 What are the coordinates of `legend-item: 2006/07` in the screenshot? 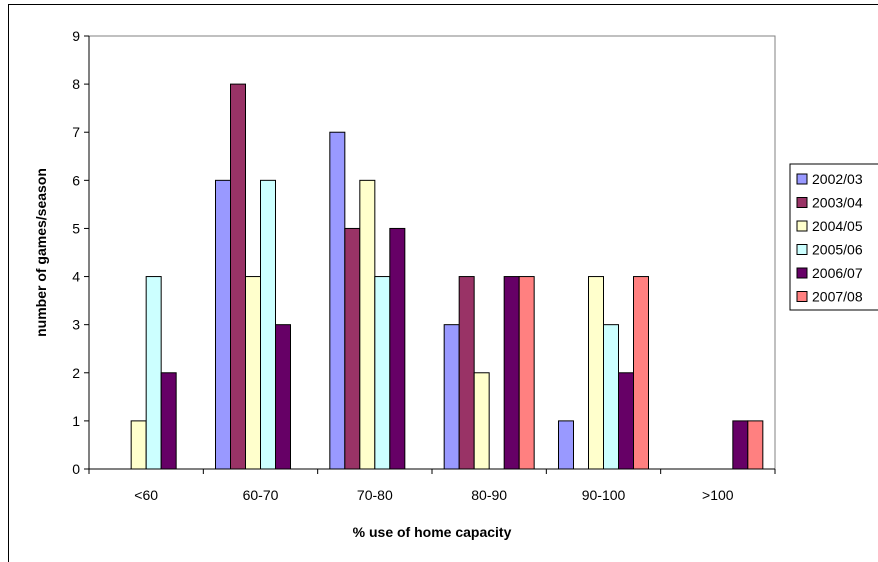 It's located at (829, 273).